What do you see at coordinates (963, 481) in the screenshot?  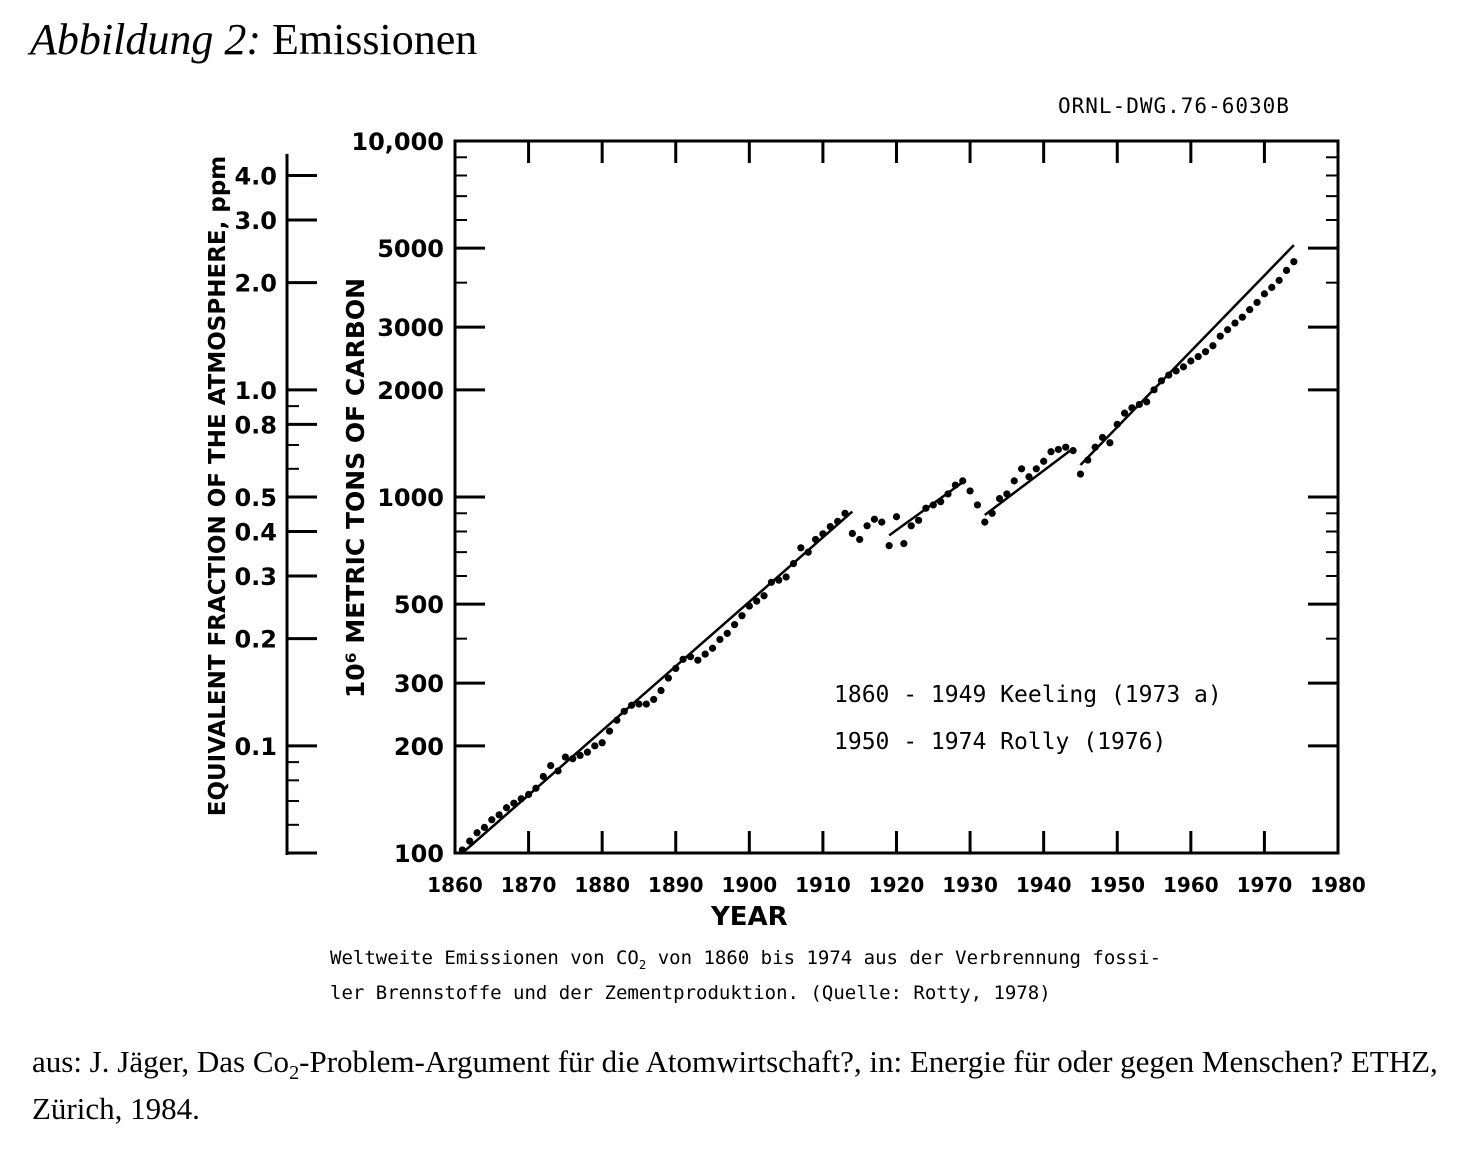 I see `data-point-1929` at bounding box center [963, 481].